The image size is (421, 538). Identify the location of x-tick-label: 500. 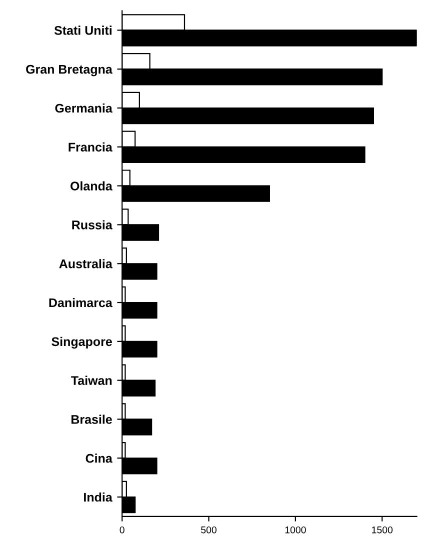
(208, 530).